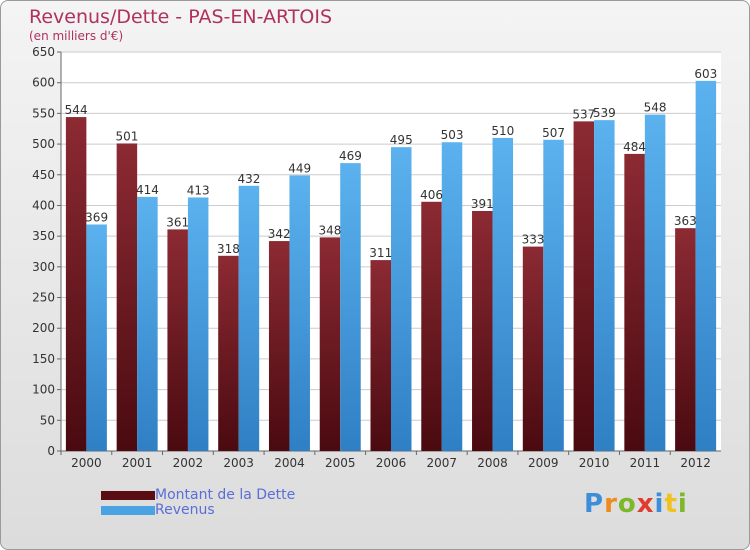 The height and width of the screenshot is (550, 750). What do you see at coordinates (43, 359) in the screenshot?
I see `y-tick-label: 150` at bounding box center [43, 359].